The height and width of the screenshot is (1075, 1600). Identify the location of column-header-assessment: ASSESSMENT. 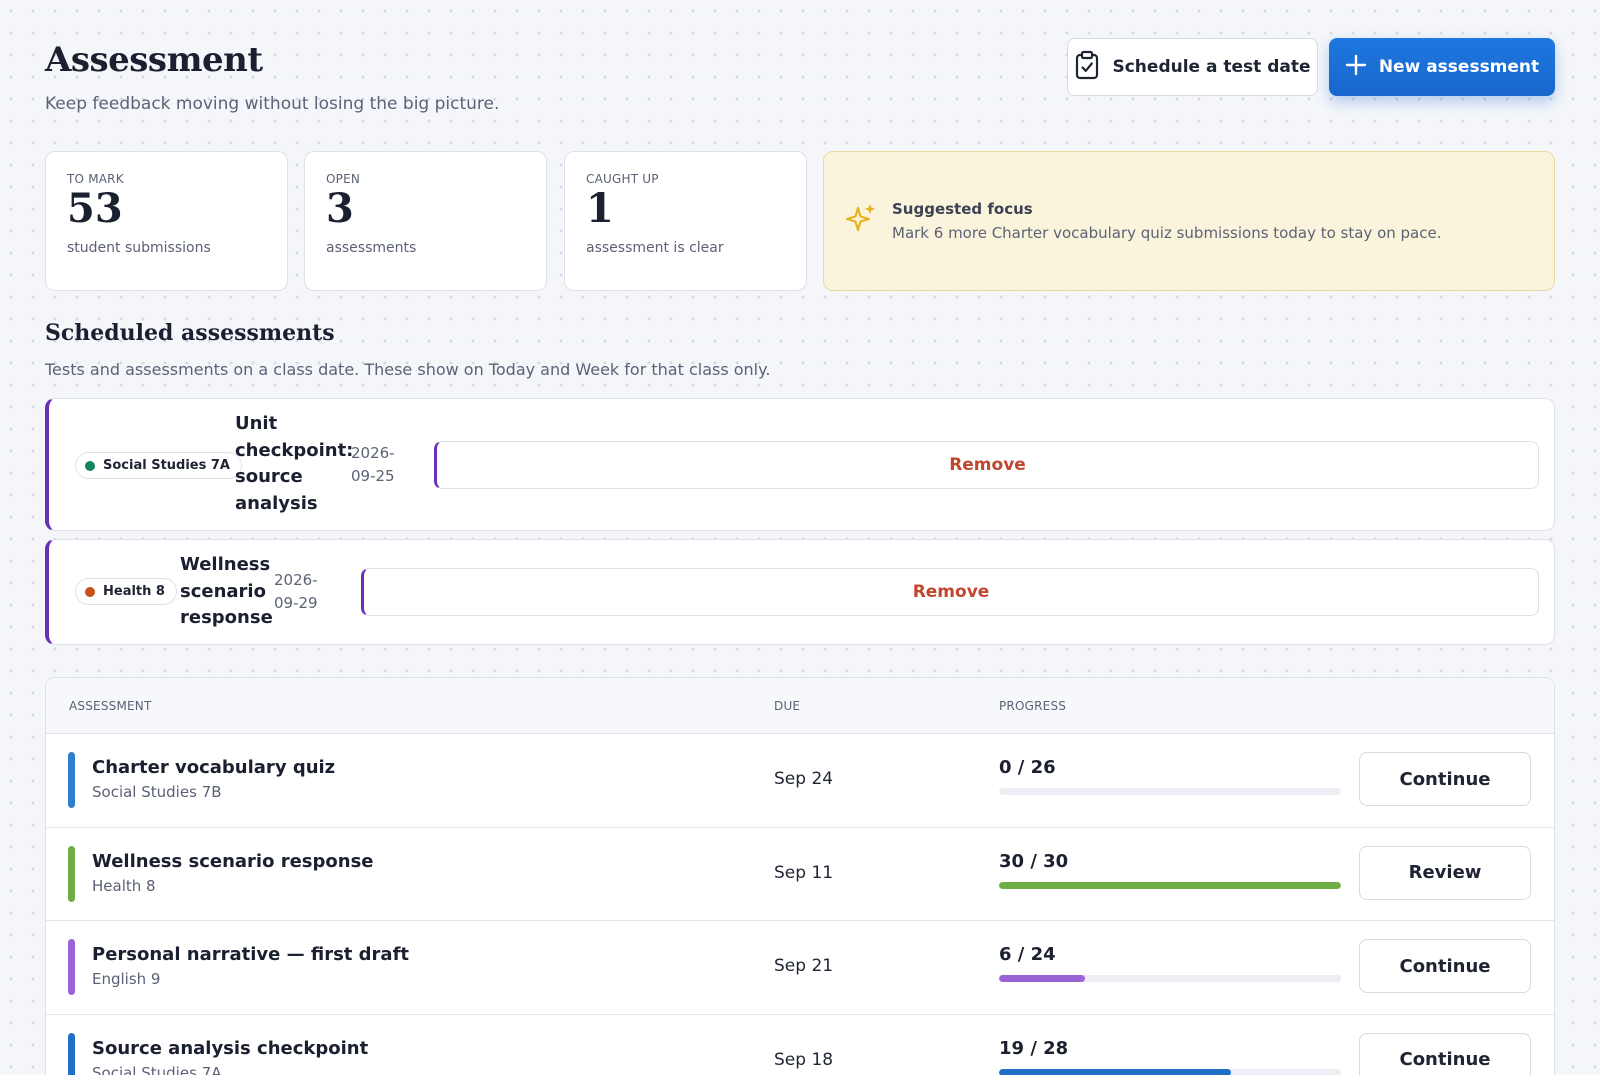
(110, 706).